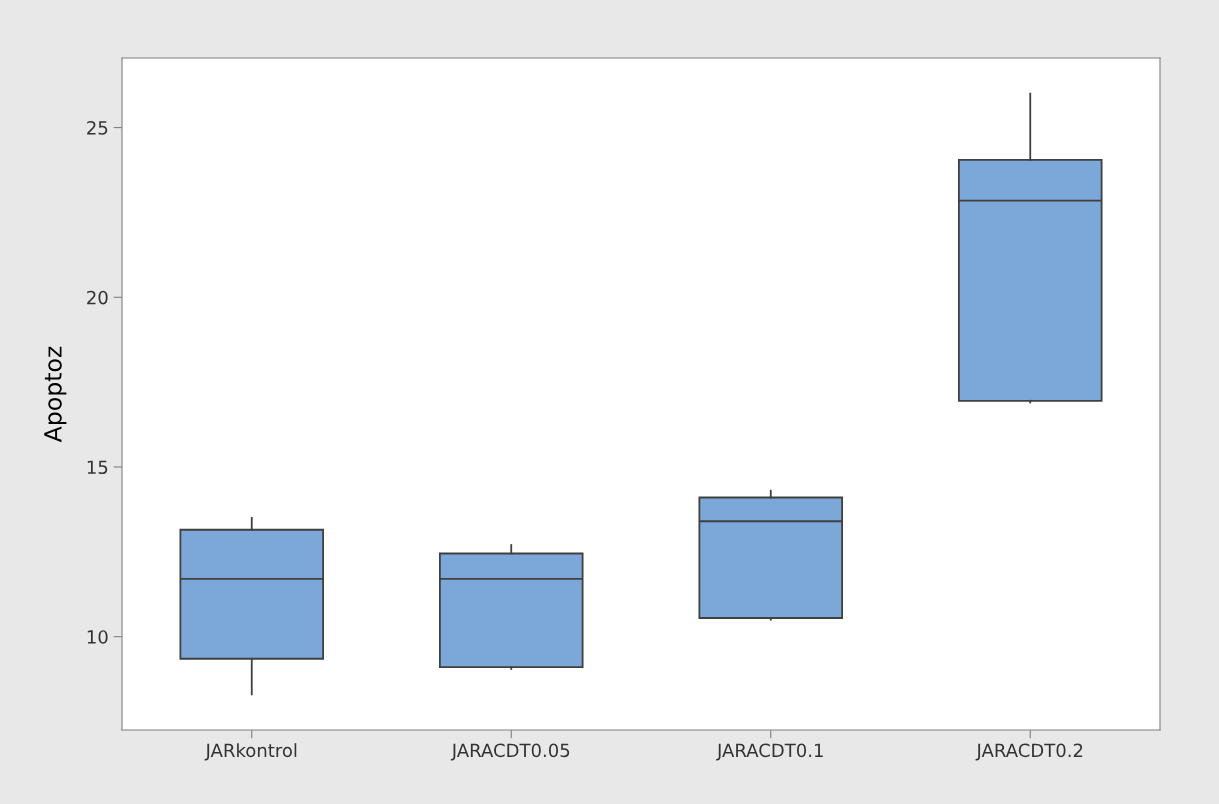  Describe the element at coordinates (1029, 752) in the screenshot. I see `x-tick-label: JARACDT0.2` at that location.